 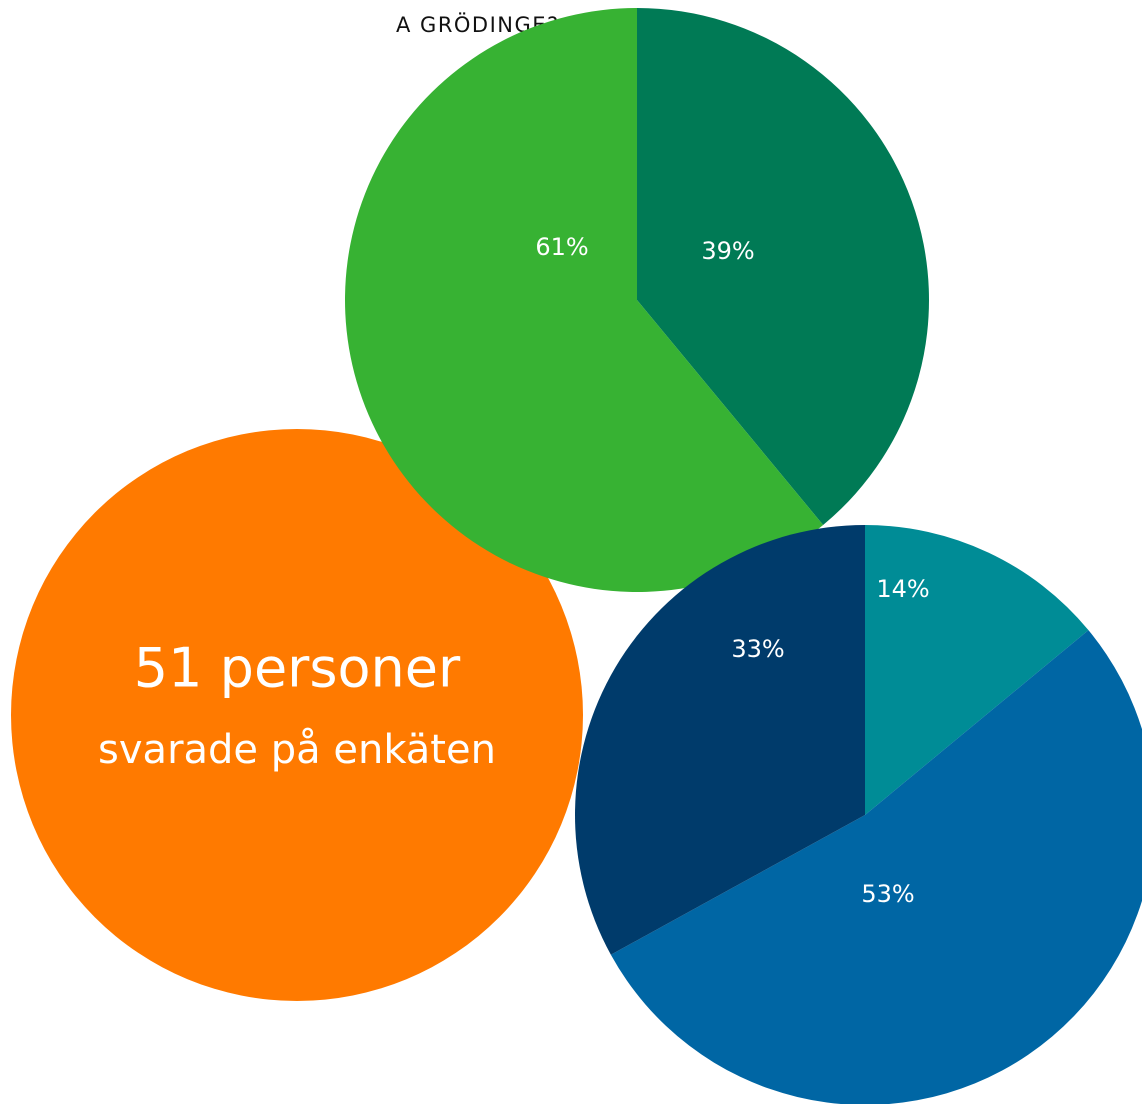 I want to click on slice-label: 53%, so click(x=887, y=894).